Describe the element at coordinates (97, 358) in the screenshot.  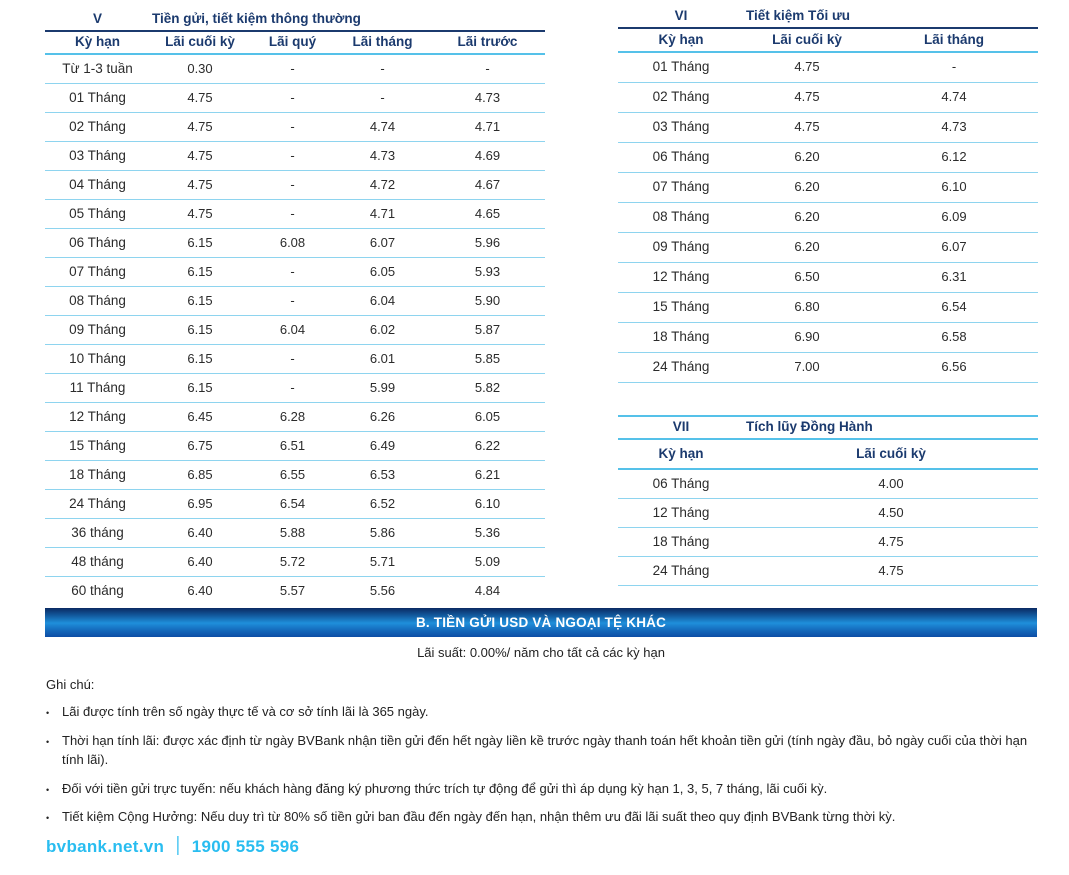
I see `term-cell: 10 Tháng` at that location.